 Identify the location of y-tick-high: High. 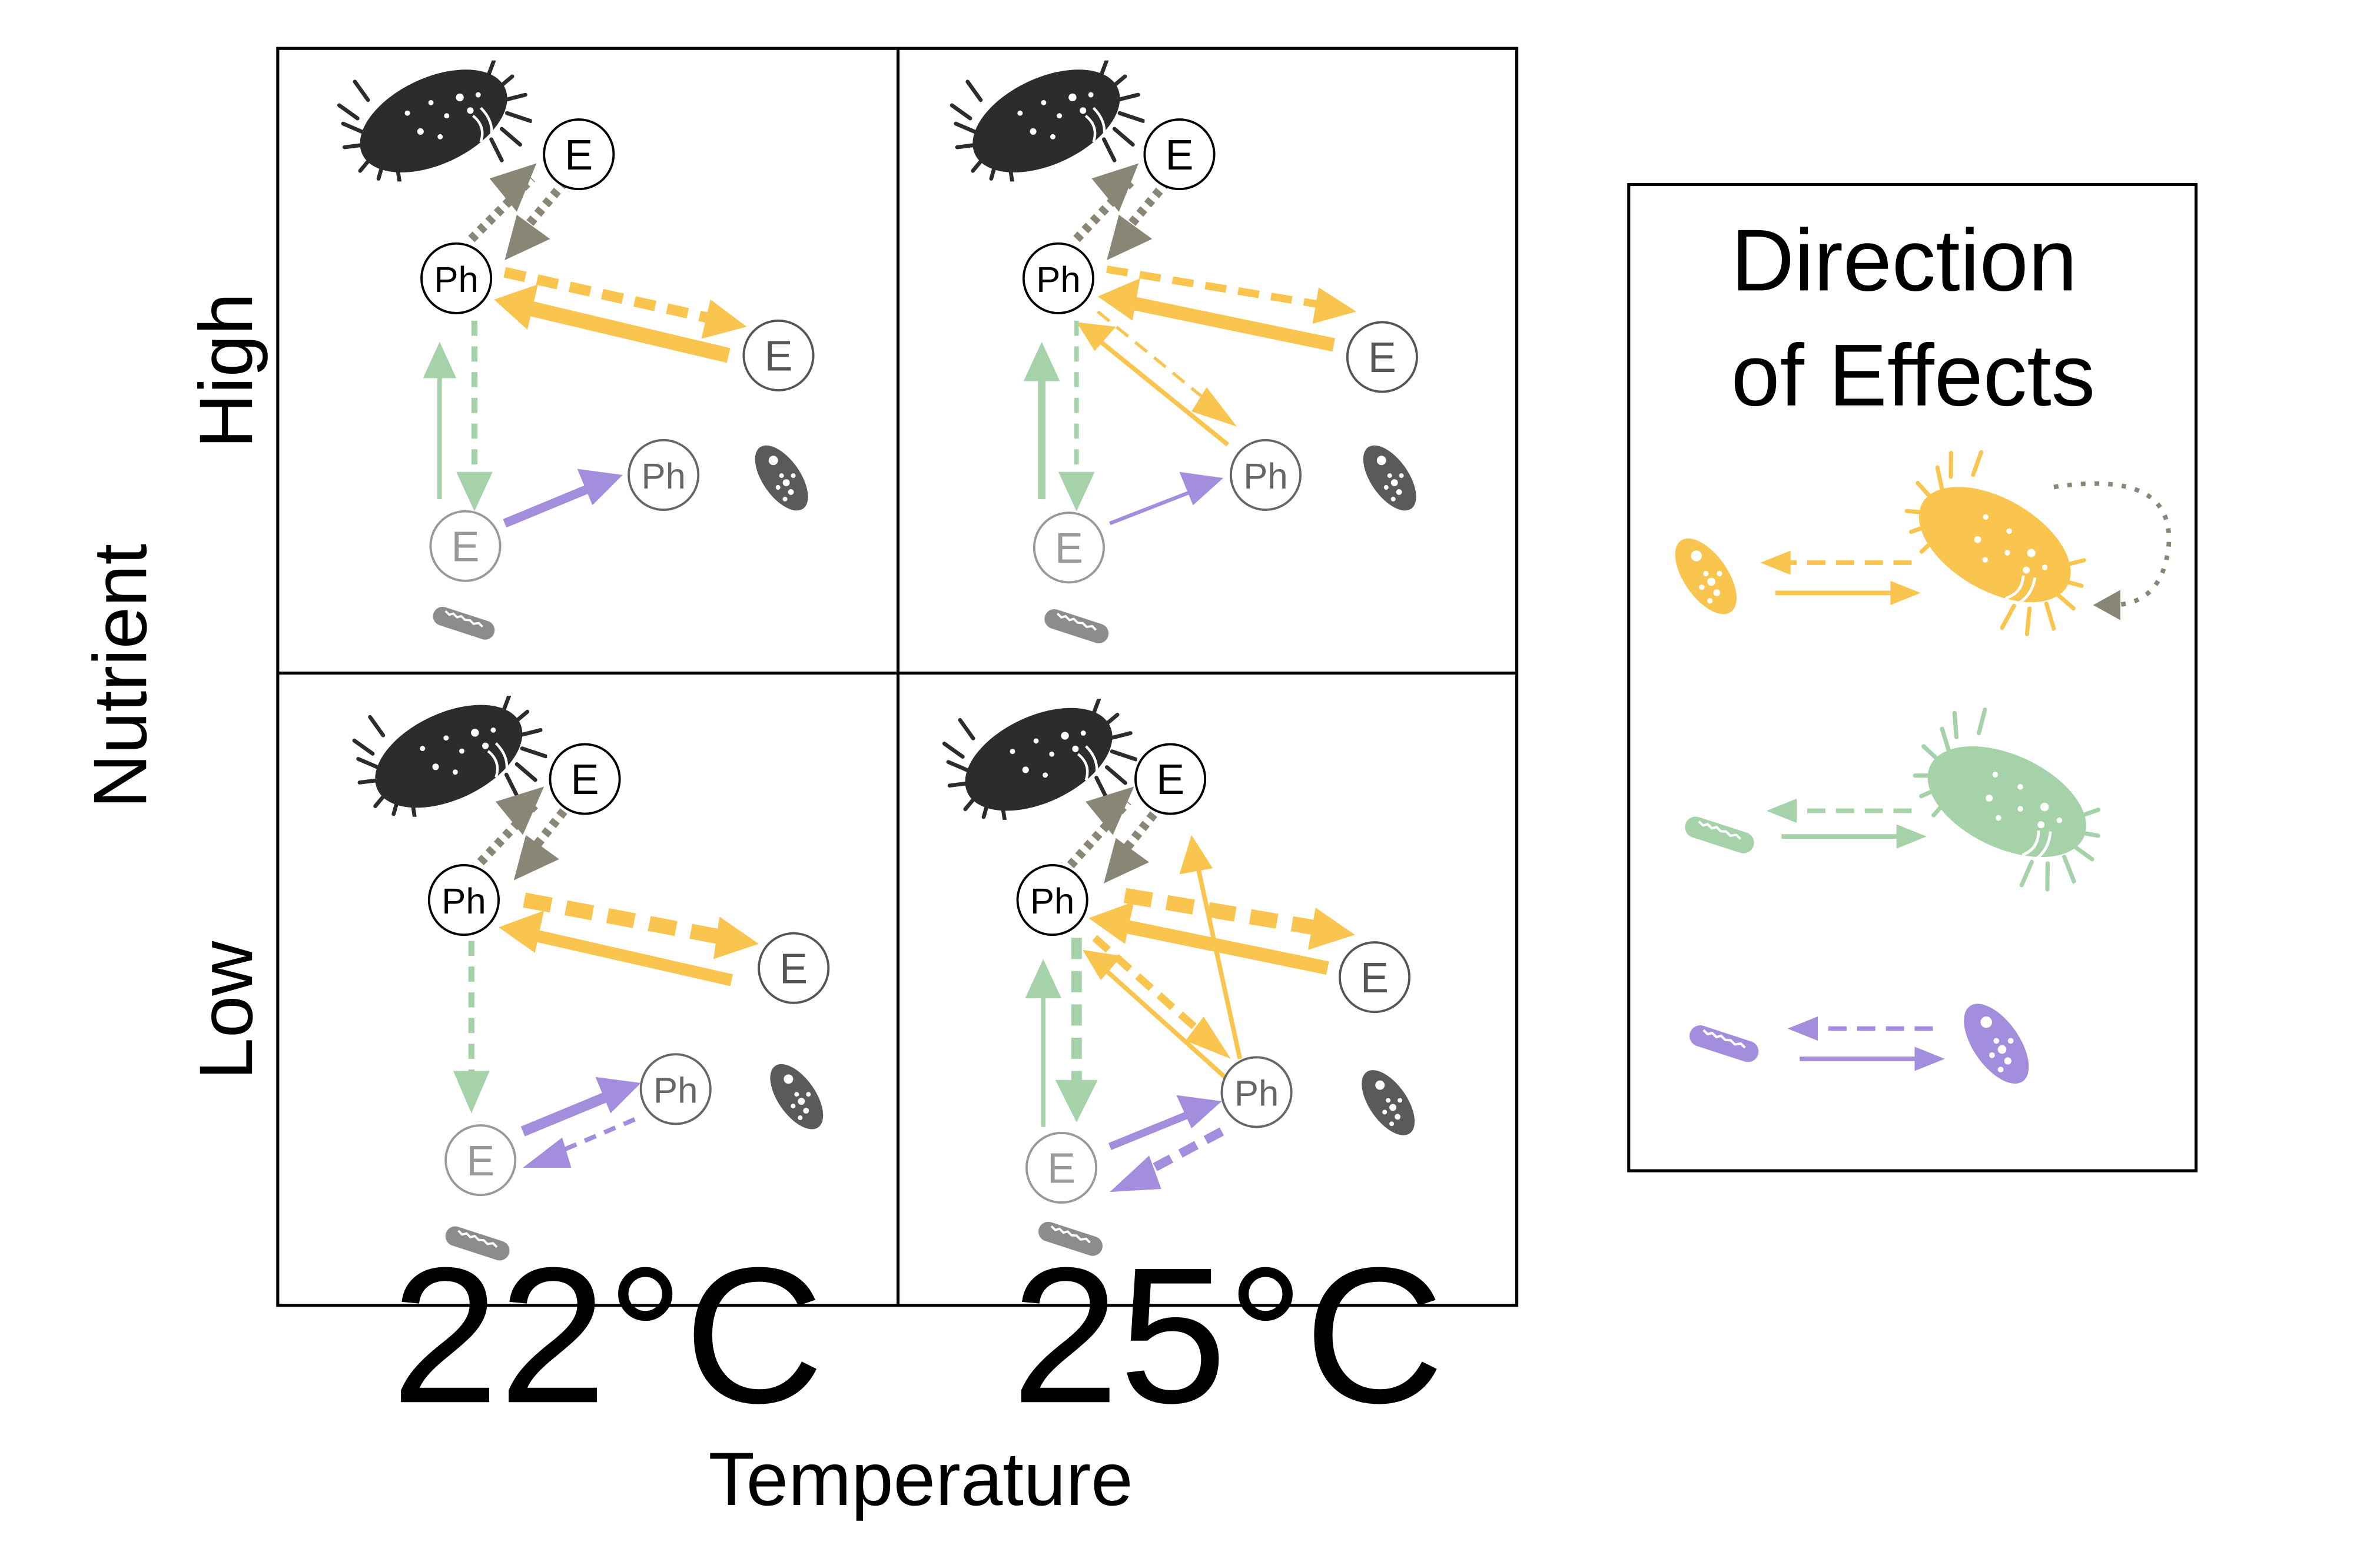
(226, 371).